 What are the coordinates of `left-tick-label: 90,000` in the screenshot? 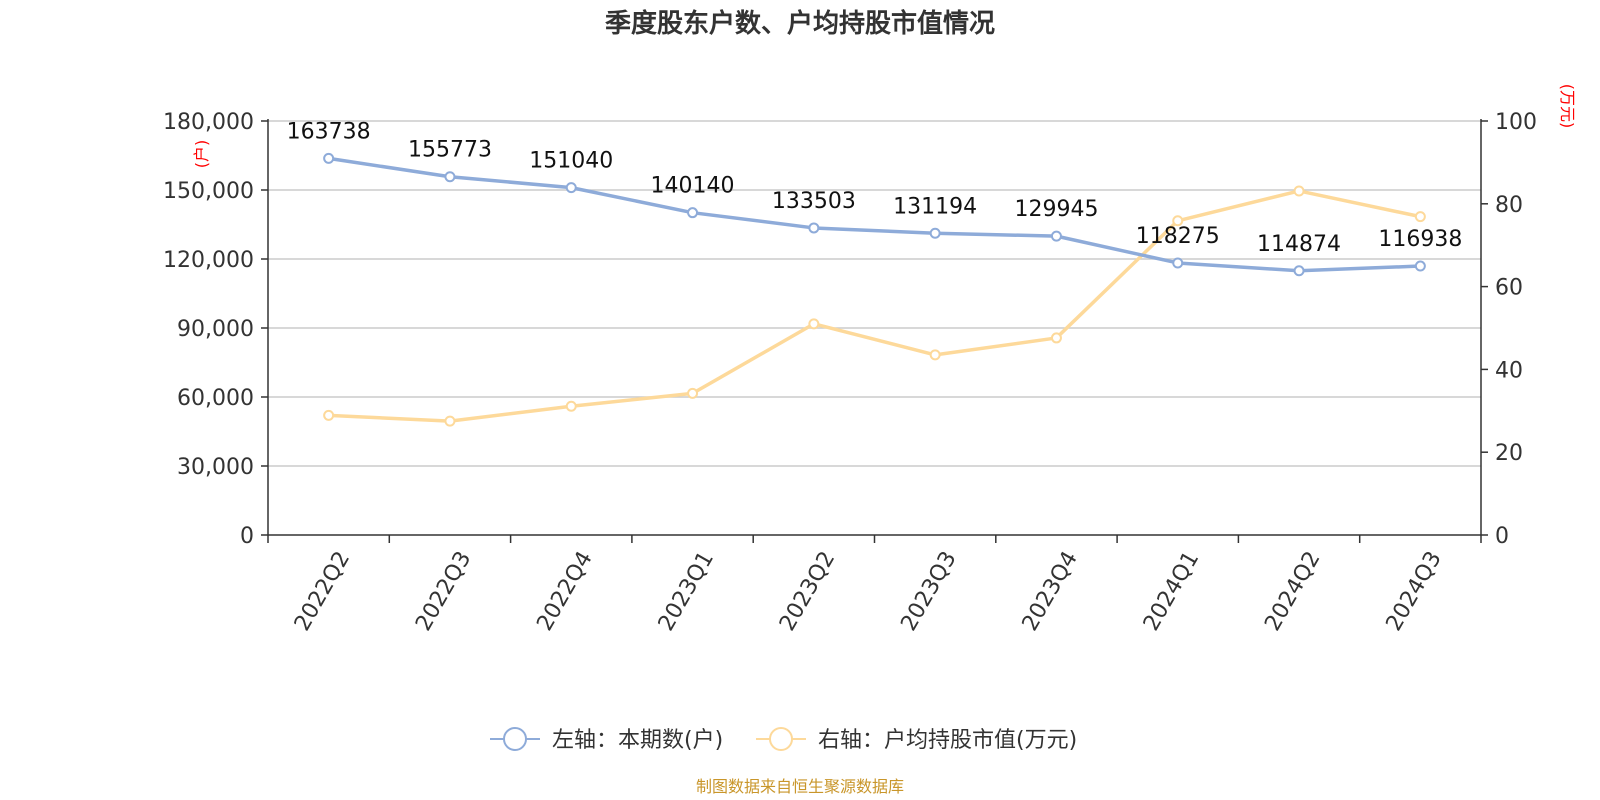 It's located at (215, 329).